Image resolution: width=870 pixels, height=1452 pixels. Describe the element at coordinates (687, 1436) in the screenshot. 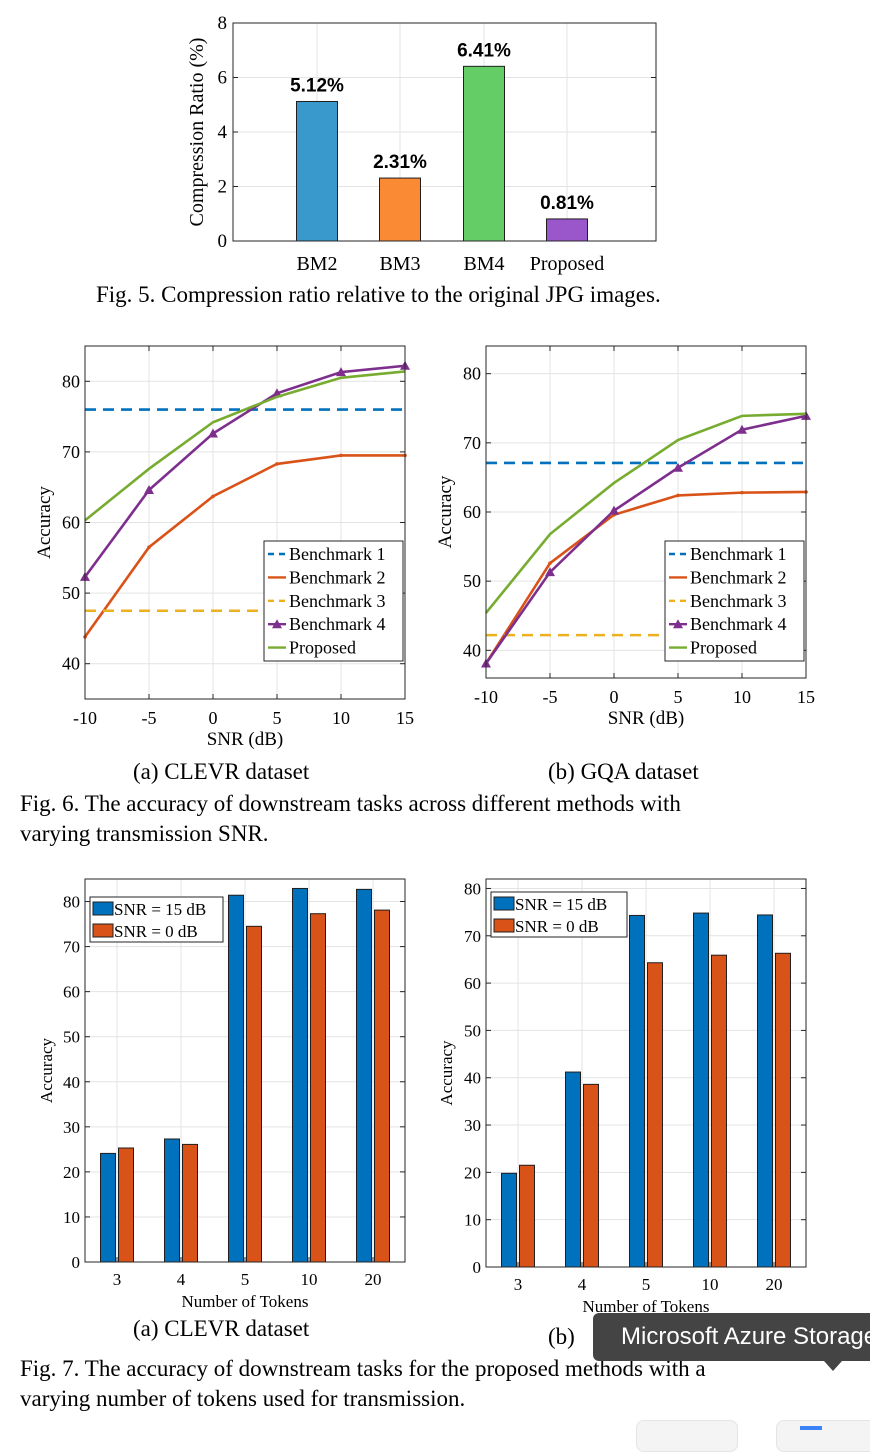

I see `bottom-toolbar-button` at that location.